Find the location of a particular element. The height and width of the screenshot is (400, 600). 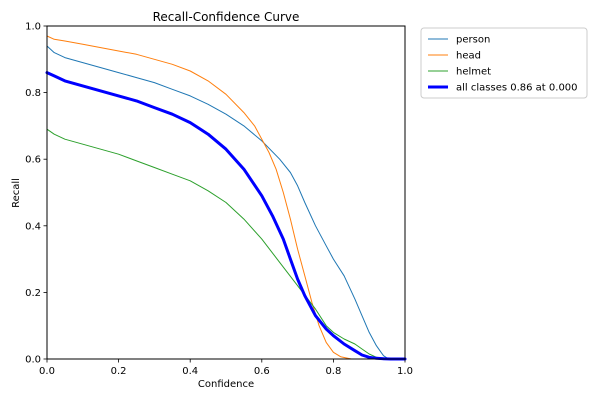

y-tick-label: 0.8 is located at coordinates (33, 93).